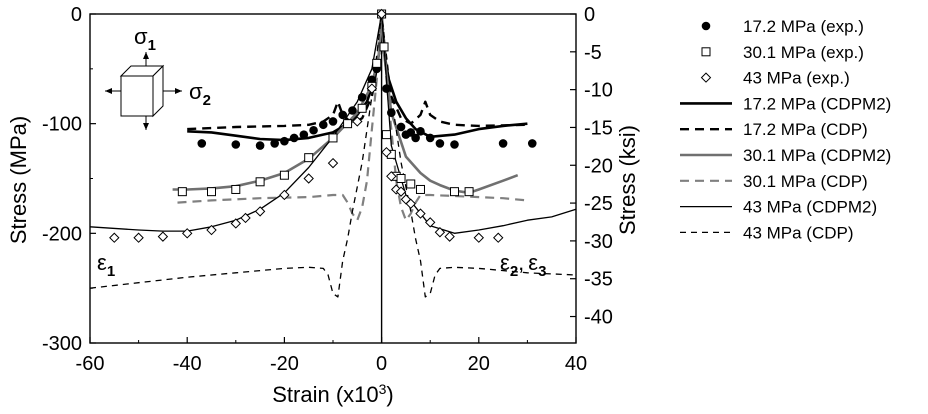 Image resolution: width=928 pixels, height=414 pixels. I want to click on x-tick-label: 0, so click(381, 364).